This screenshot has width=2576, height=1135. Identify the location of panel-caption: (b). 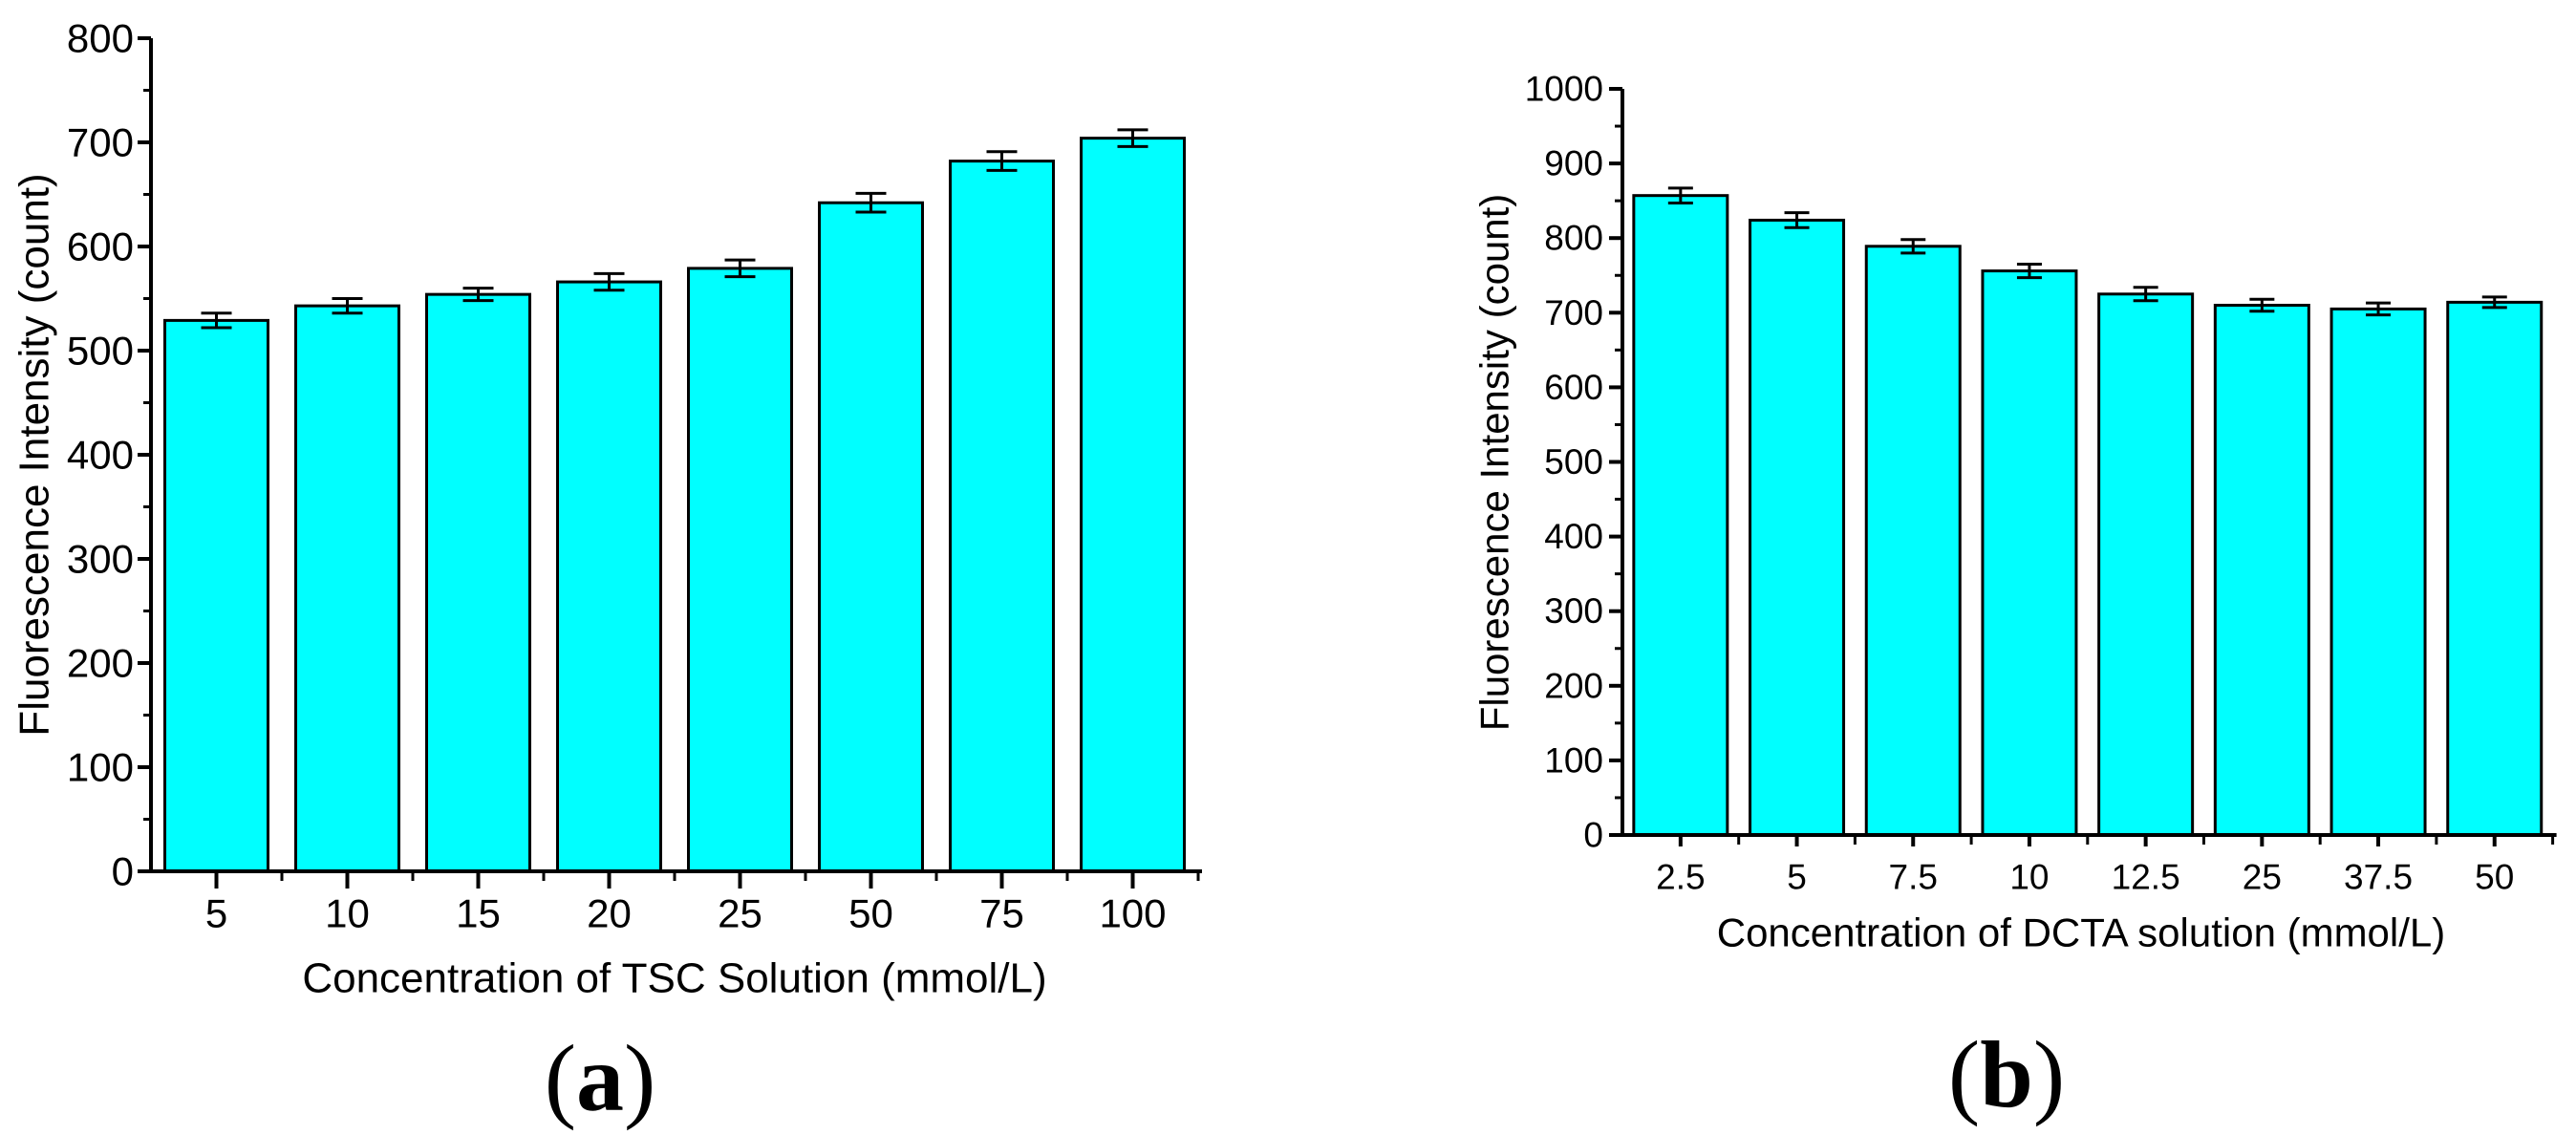
(2006, 1074).